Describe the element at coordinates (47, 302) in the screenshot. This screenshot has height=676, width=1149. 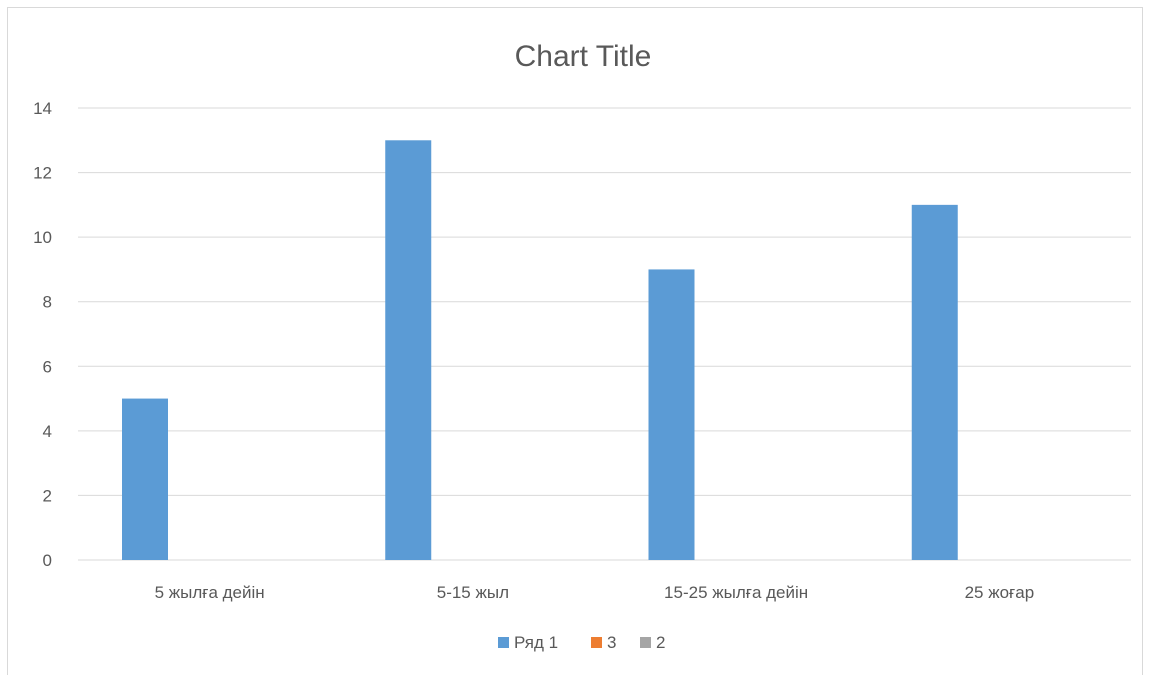
I see `y-tick-label: 8` at that location.